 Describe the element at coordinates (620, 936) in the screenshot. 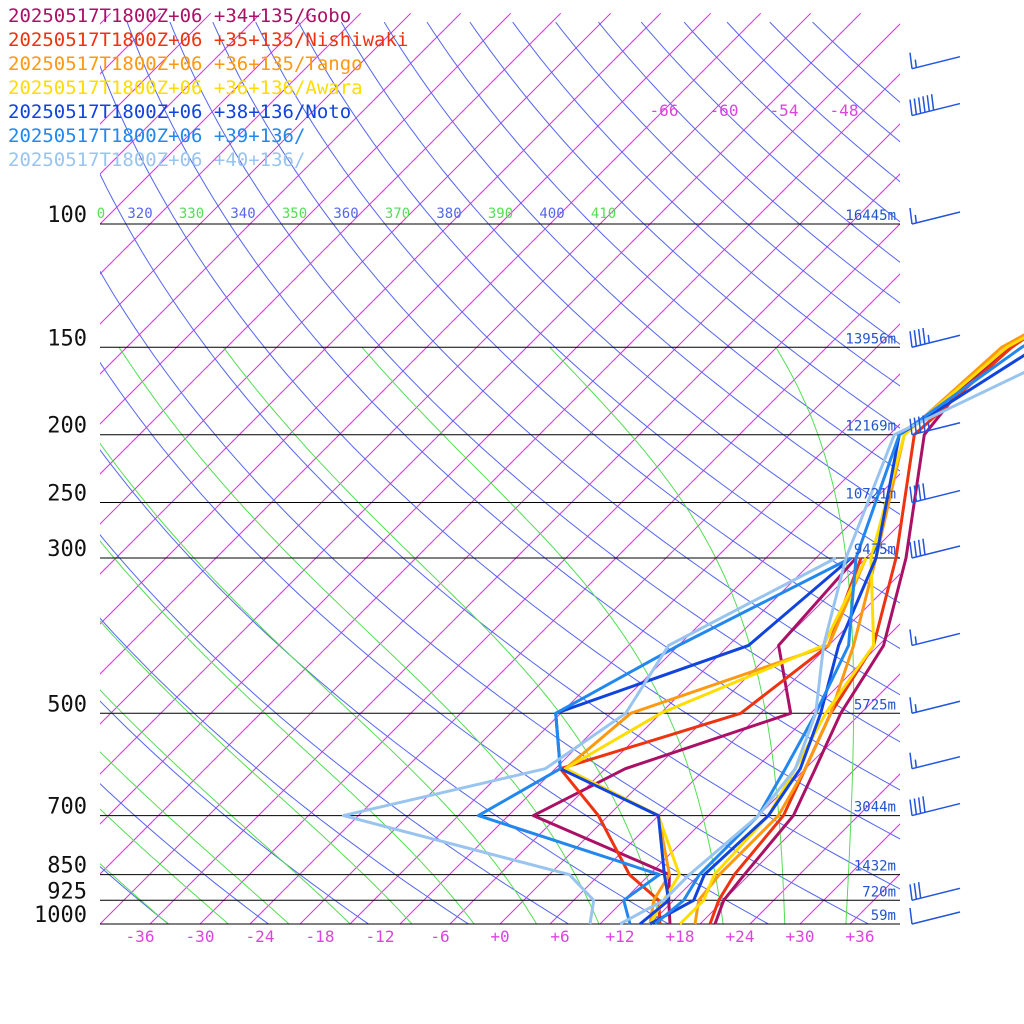

I see `temperature-tick-label: +12` at that location.